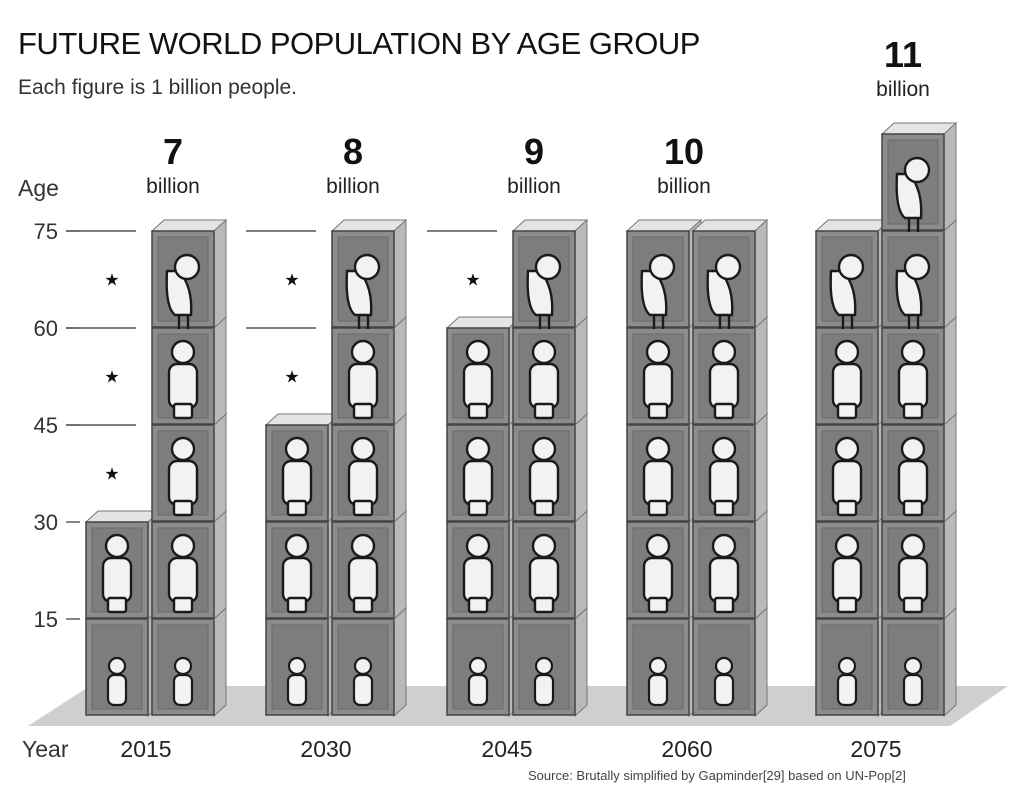 This screenshot has width=1024, height=799. I want to click on y-axis-label: Age, so click(38, 188).